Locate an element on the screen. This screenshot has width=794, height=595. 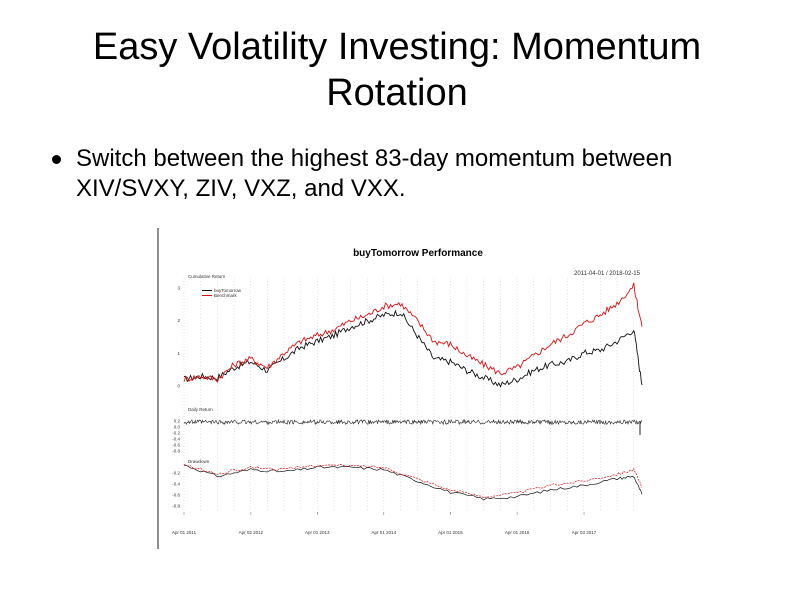
series-line-daily-return is located at coordinates (412, 422).